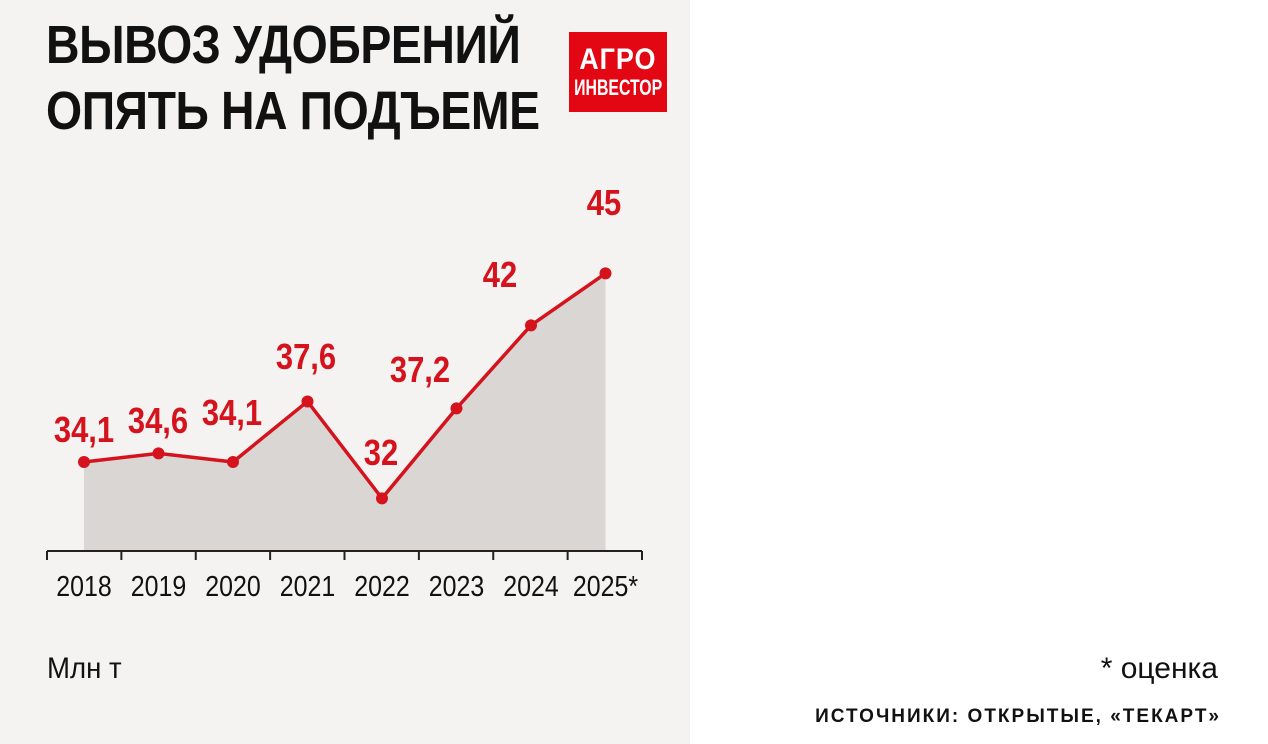 The width and height of the screenshot is (1268, 744). What do you see at coordinates (83, 586) in the screenshot?
I see `x-tick-label: 2018` at bounding box center [83, 586].